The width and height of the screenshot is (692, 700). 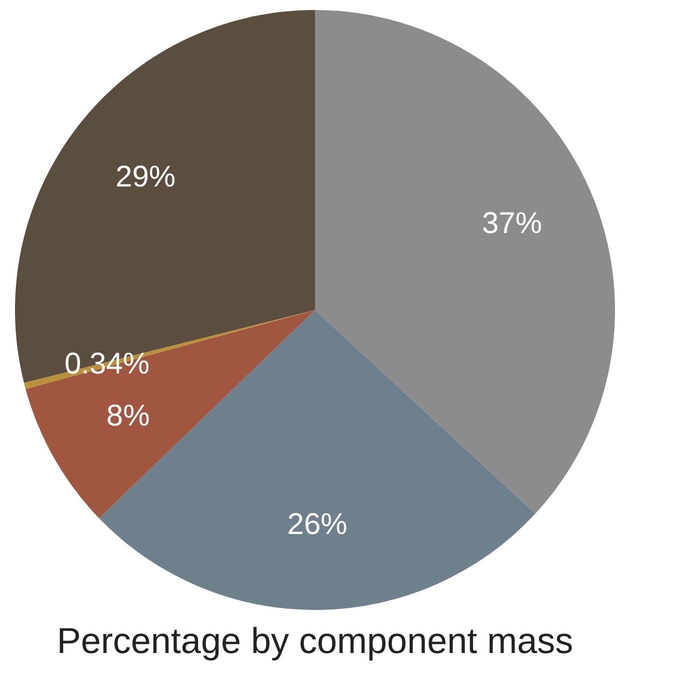 What do you see at coordinates (107, 363) in the screenshot?
I see `data-label: 0.34%` at bounding box center [107, 363].